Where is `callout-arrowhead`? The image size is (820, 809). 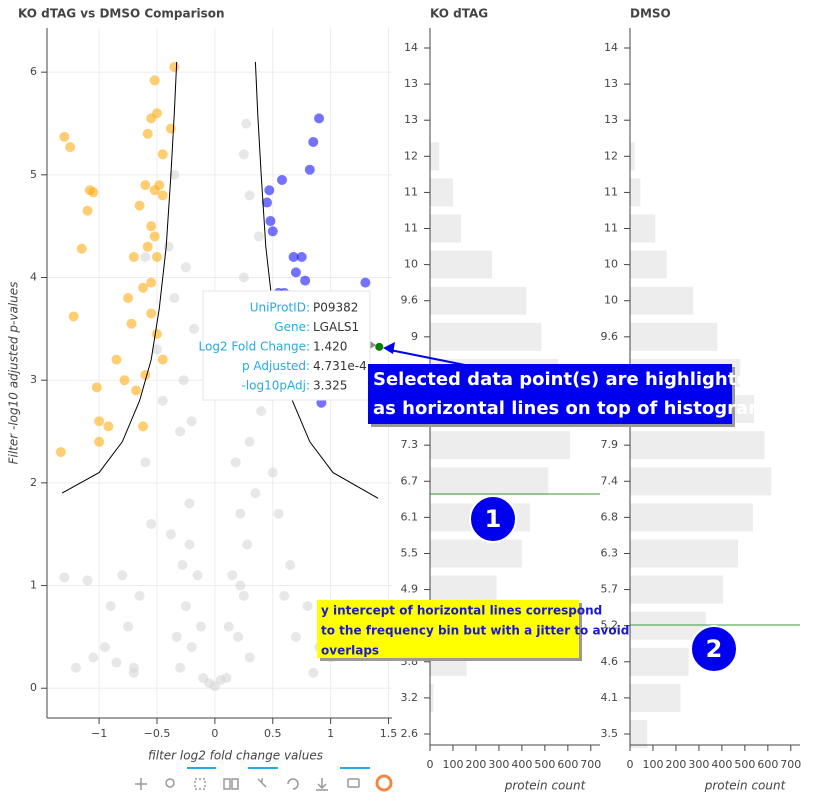
callout-arrowhead is located at coordinates (389, 348).